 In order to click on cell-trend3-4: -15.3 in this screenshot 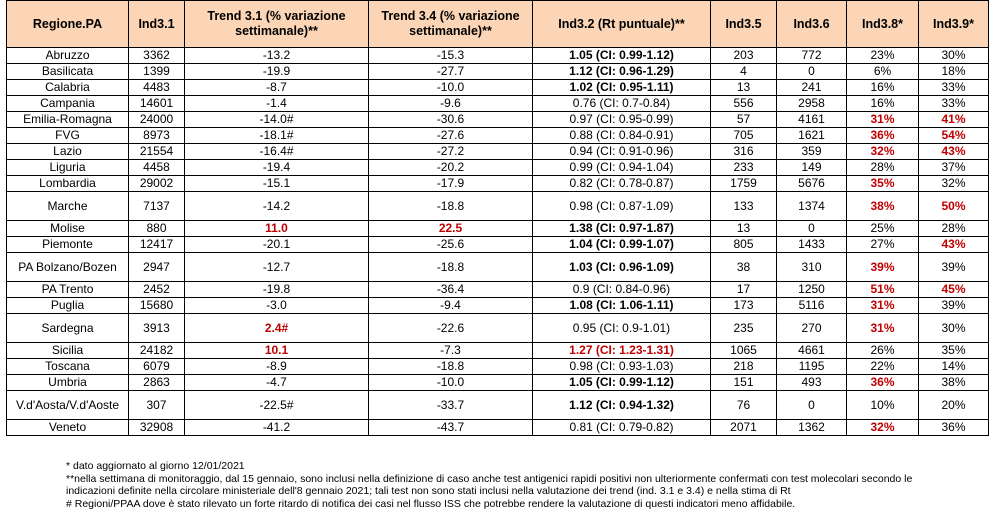, I will do `click(450, 55)`.